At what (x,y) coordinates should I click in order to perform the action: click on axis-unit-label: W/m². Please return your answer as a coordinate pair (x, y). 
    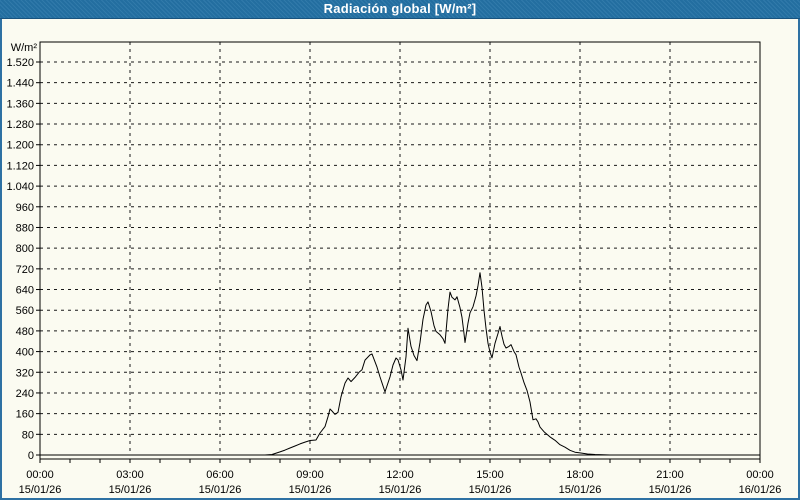
    Looking at the image, I should click on (24, 48).